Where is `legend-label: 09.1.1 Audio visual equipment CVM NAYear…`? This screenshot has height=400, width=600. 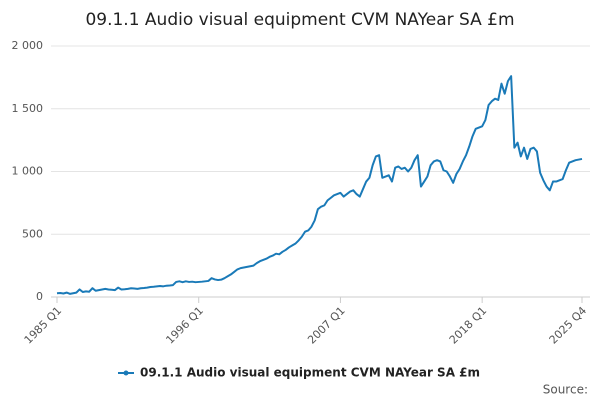 legend-label: 09.1.1 Audio visual equipment CVM NAYear… is located at coordinates (310, 373).